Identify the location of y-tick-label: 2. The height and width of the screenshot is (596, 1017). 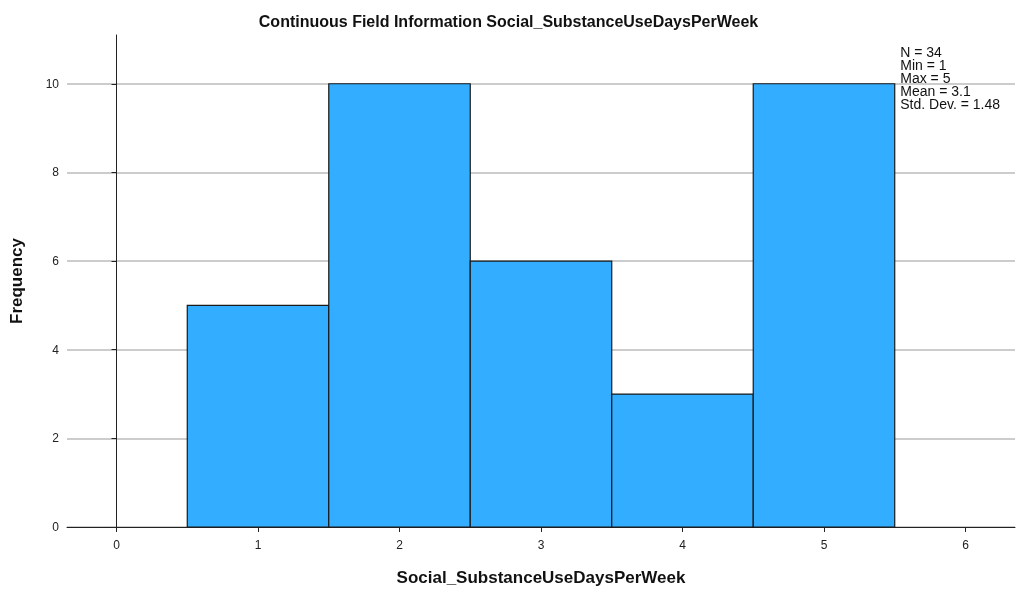
(56, 438).